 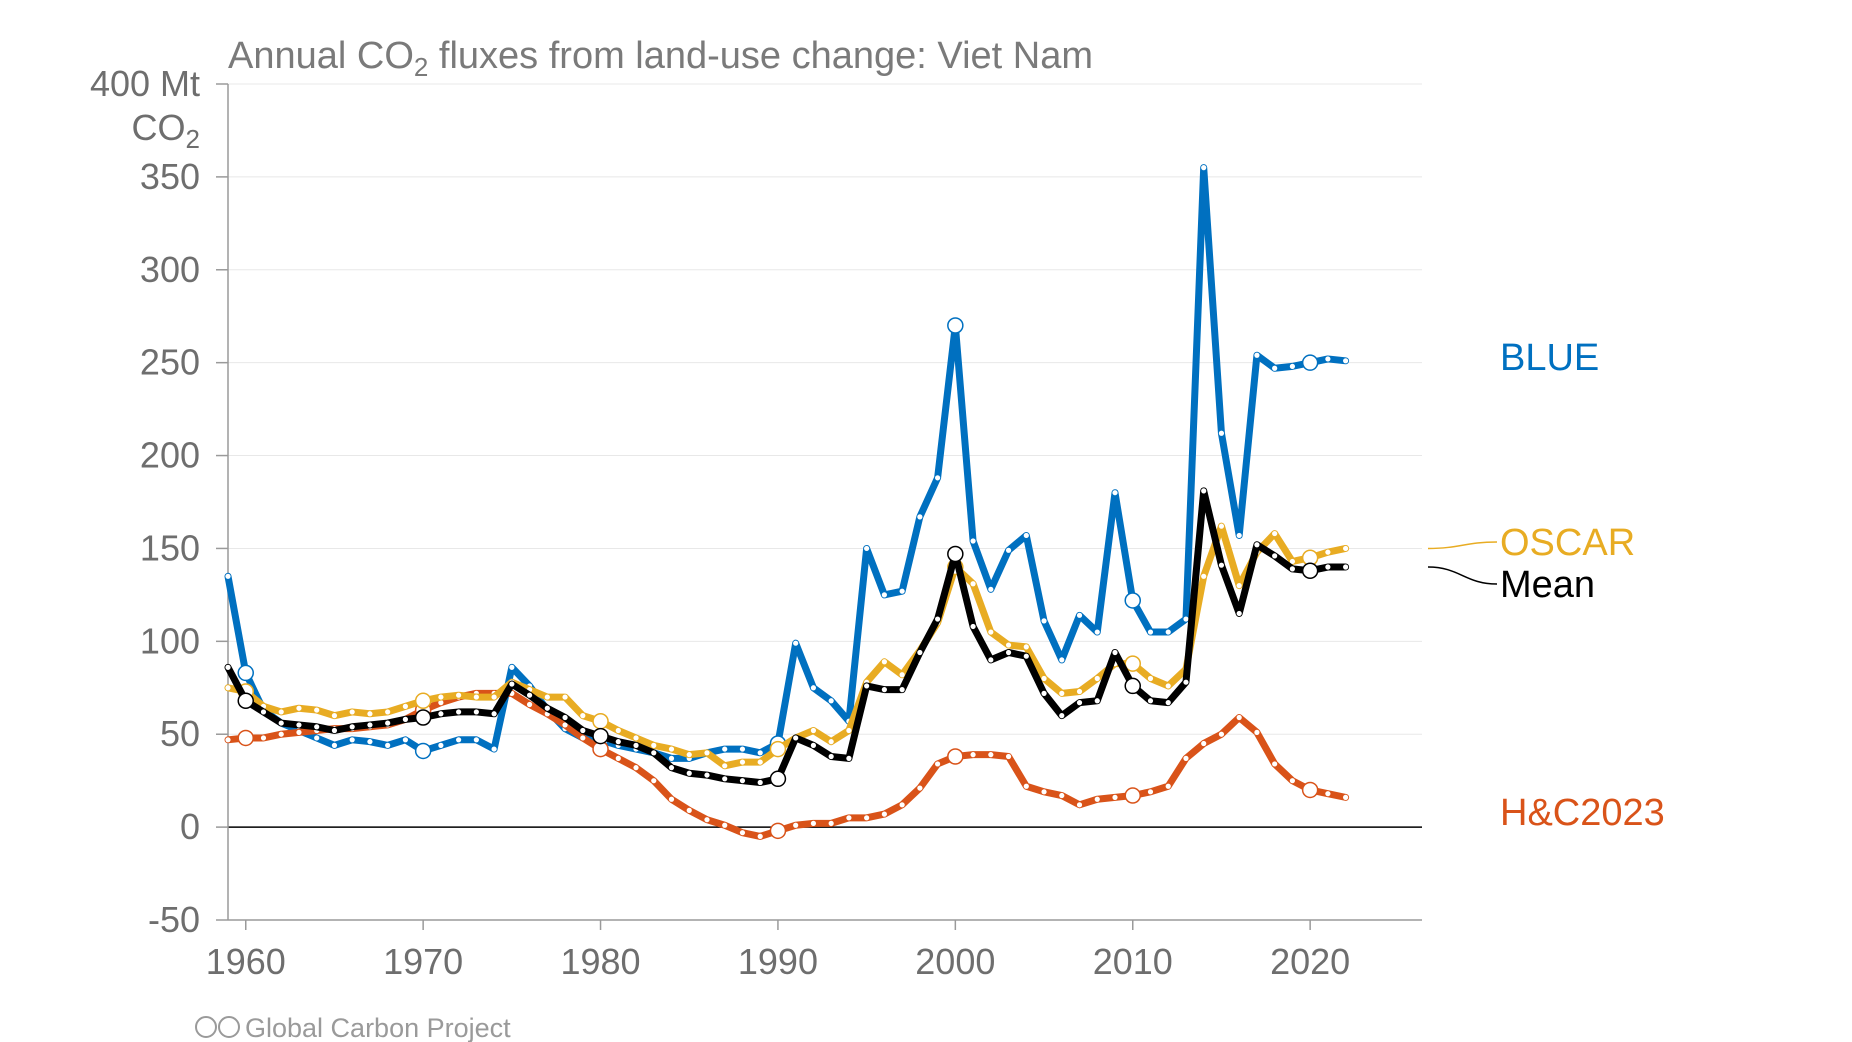 I want to click on y-tick-label: 100, so click(x=170, y=640).